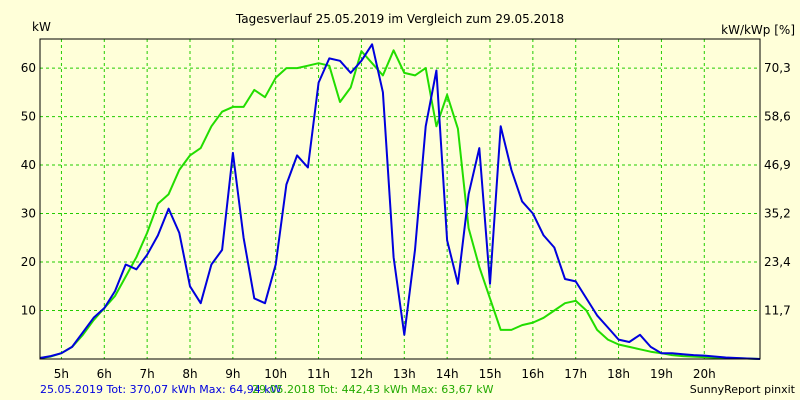 Image resolution: width=800 pixels, height=400 pixels. What do you see at coordinates (41, 27) in the screenshot?
I see `y-axis-left-label: kW` at bounding box center [41, 27].